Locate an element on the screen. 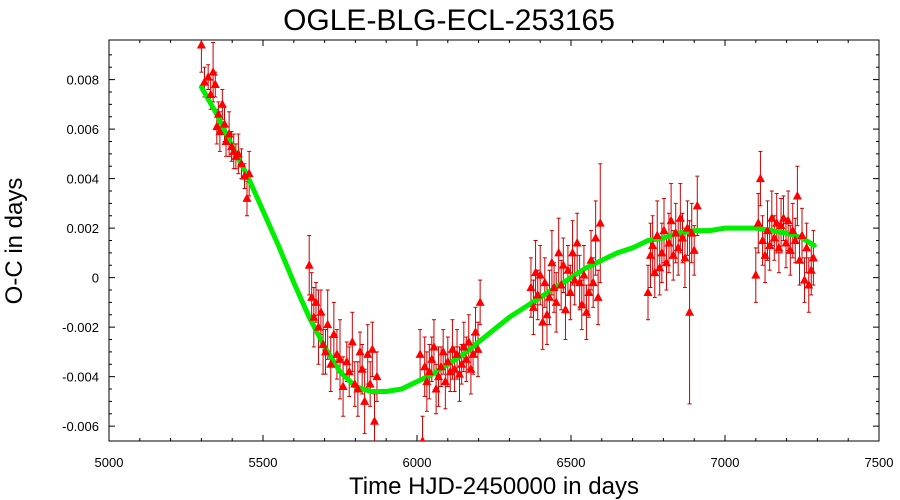  x-axis-label: Time HJD-2450000 in days is located at coordinates (494, 486).